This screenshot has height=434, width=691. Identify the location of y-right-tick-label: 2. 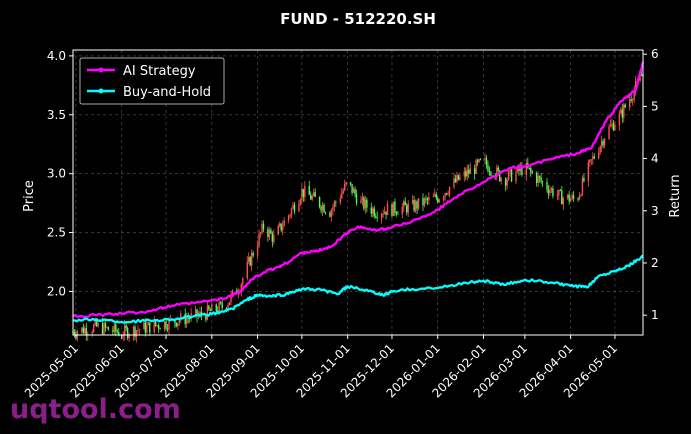
(655, 263).